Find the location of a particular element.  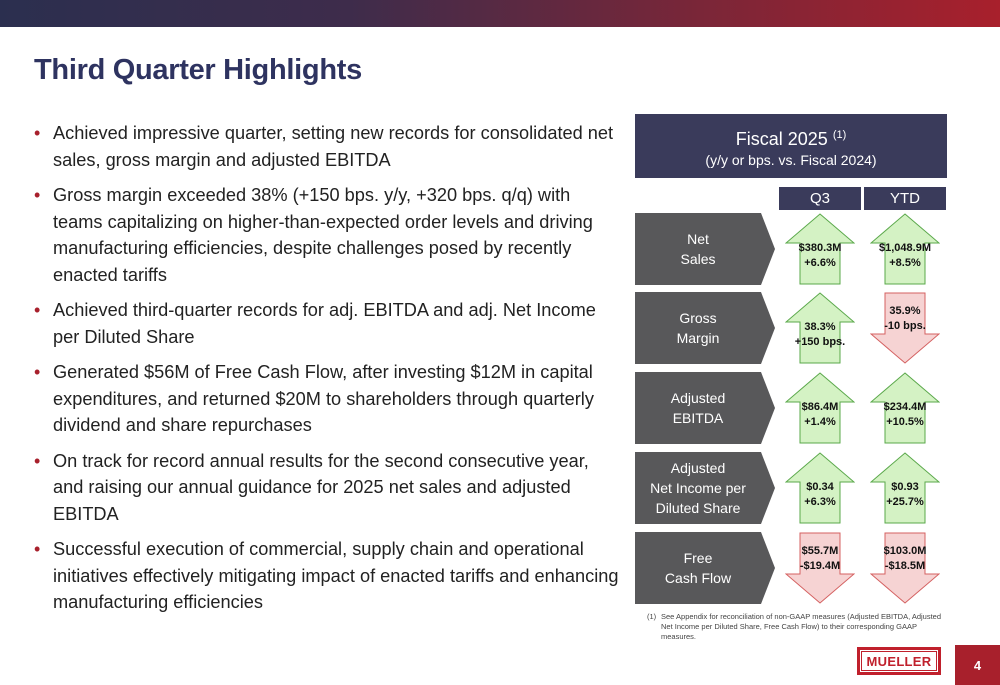

metric-label: Free Cash Flow is located at coordinates (698, 568).